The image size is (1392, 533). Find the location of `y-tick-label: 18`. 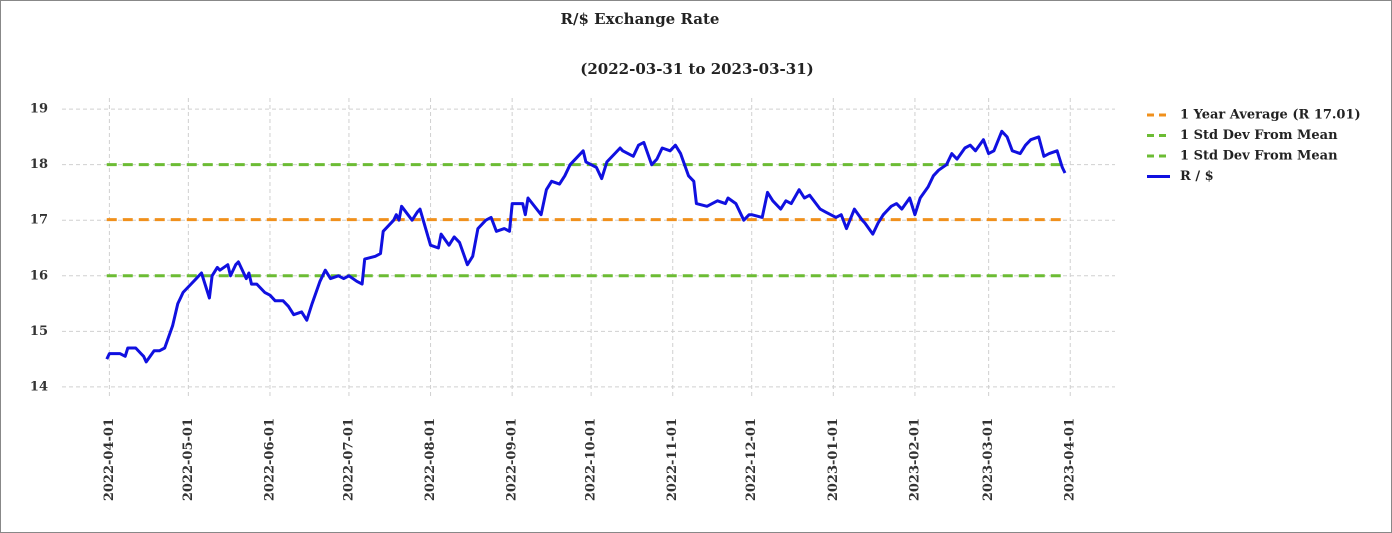

y-tick-label: 18 is located at coordinates (39, 164).